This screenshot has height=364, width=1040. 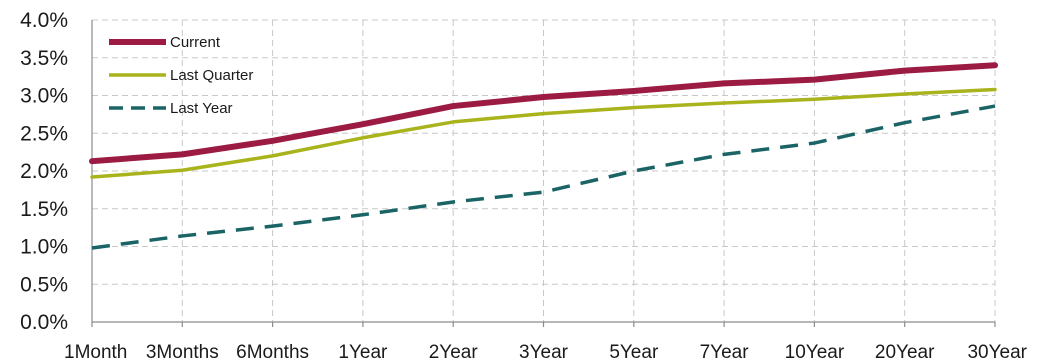 What do you see at coordinates (634, 352) in the screenshot?
I see `x-tick-label: 5Year` at bounding box center [634, 352].